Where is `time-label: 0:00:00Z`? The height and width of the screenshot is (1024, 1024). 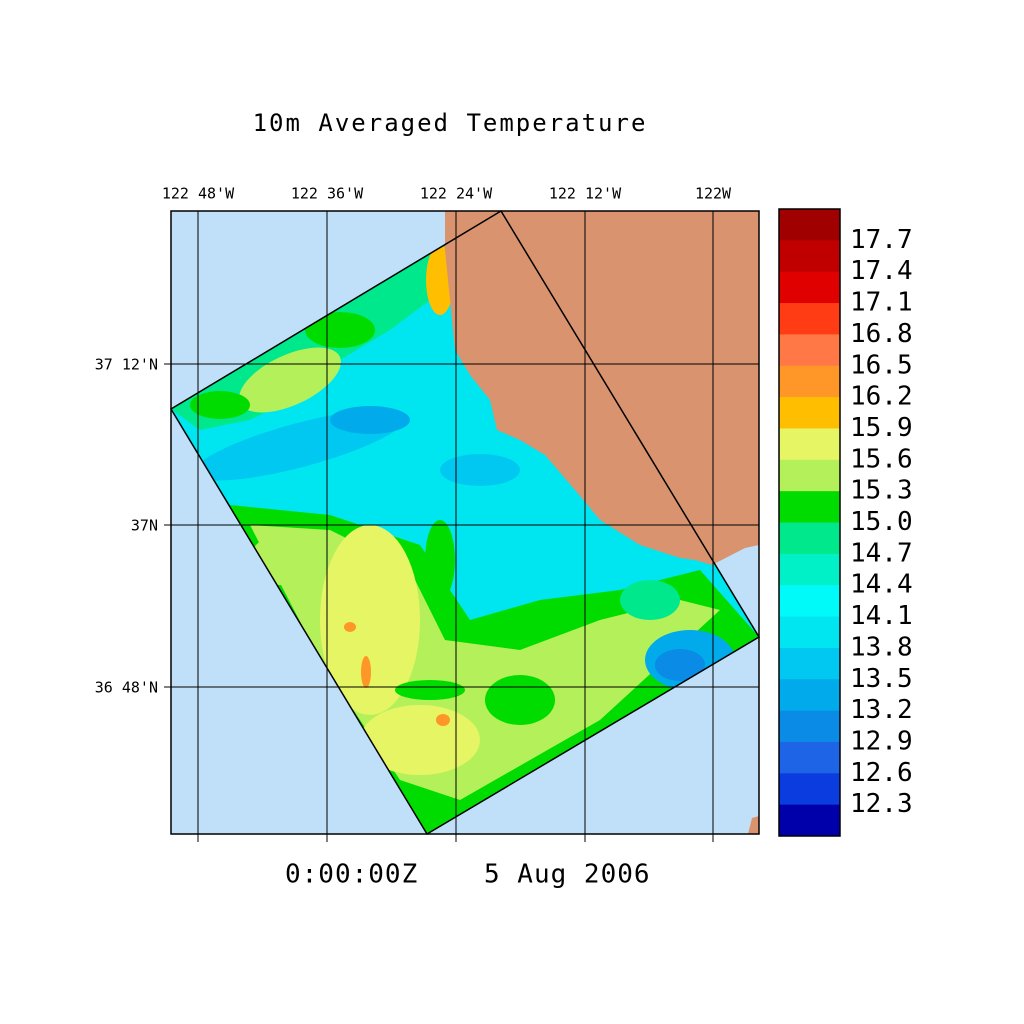 time-label: 0:00:00Z is located at coordinates (351, 875).